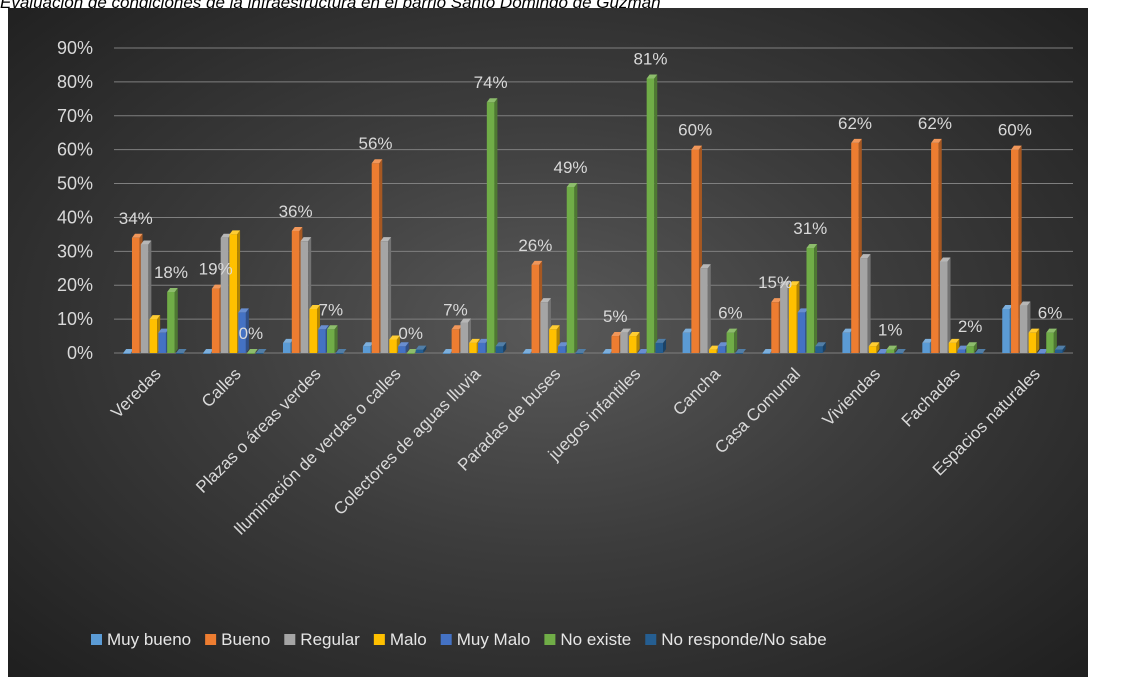 This screenshot has width=1139, height=677. I want to click on bar-colectores-de-aguas-lluvia-no-existe, so click(492, 225).